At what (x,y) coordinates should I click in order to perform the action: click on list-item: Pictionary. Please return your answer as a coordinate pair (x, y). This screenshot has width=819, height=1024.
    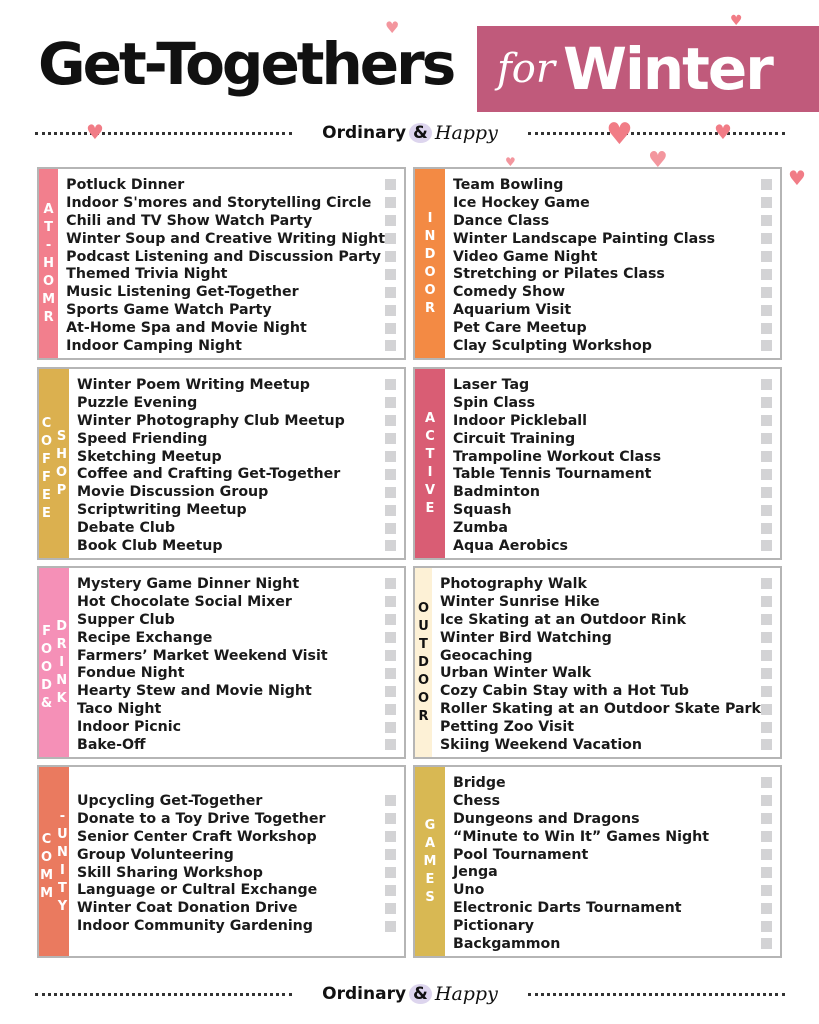
    Looking at the image, I should click on (616, 926).